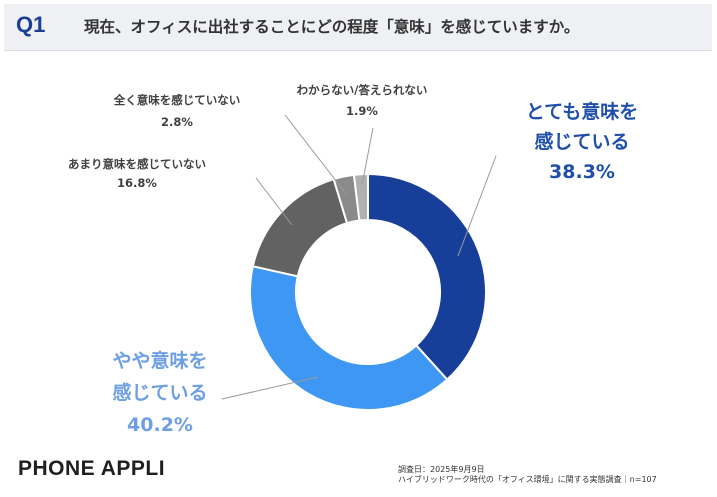 Image resolution: width=717 pixels, height=497 pixels. Describe the element at coordinates (159, 392) in the screenshot. I see `data-label-category-1: 感じている` at that location.